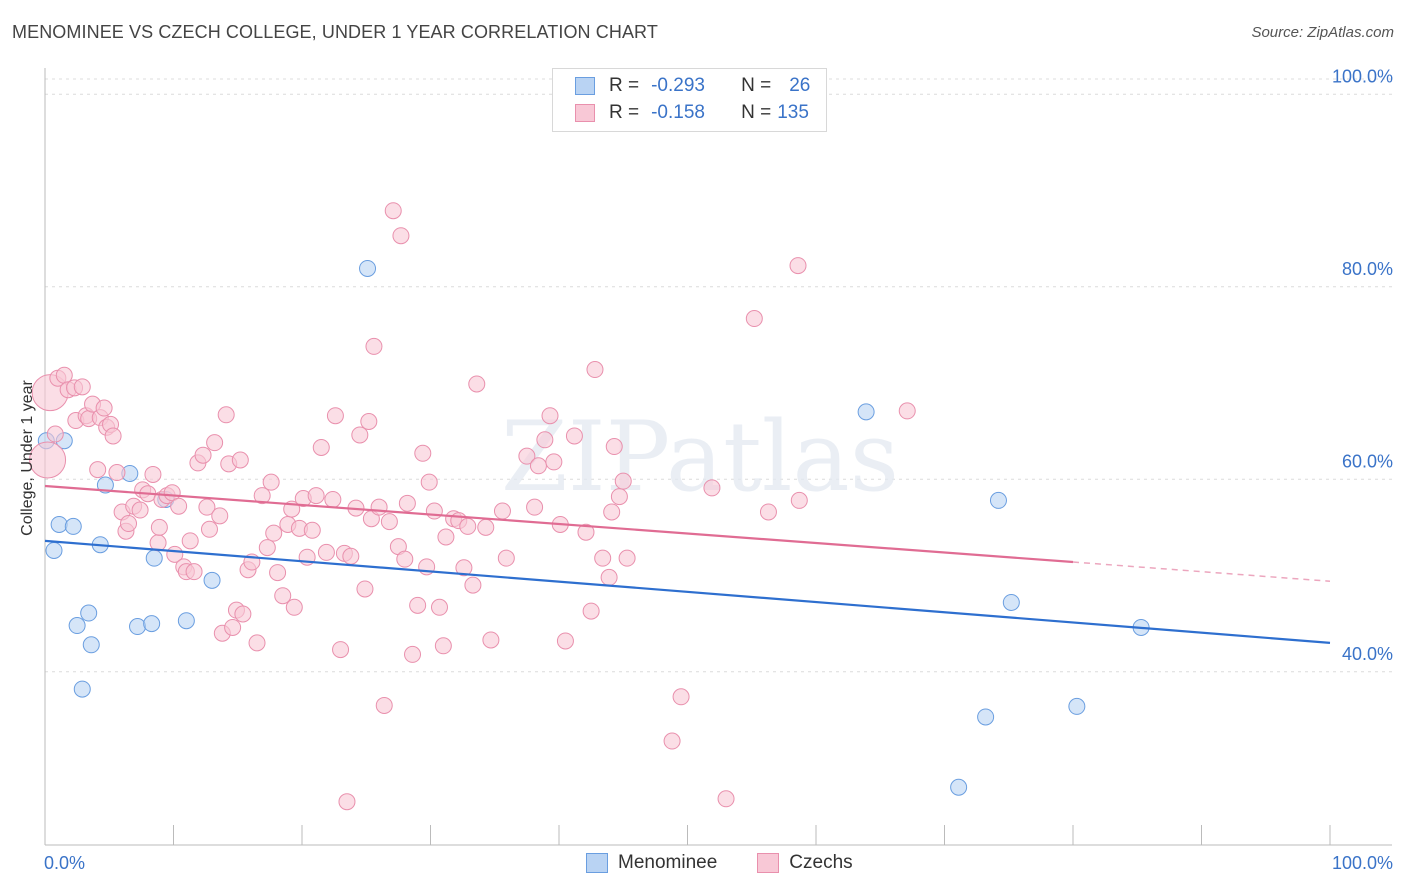 The width and height of the screenshot is (1406, 892). Describe the element at coordinates (624, 85) in the screenshot. I see `r-label: R =` at that location.